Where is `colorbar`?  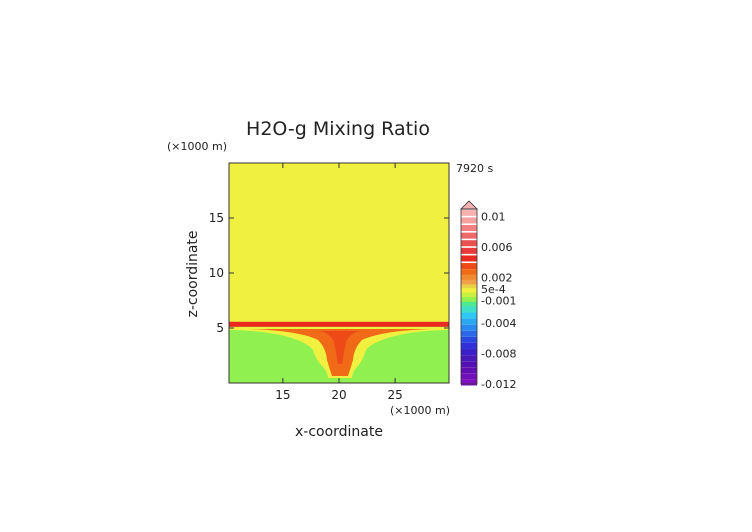
colorbar is located at coordinates (469, 293).